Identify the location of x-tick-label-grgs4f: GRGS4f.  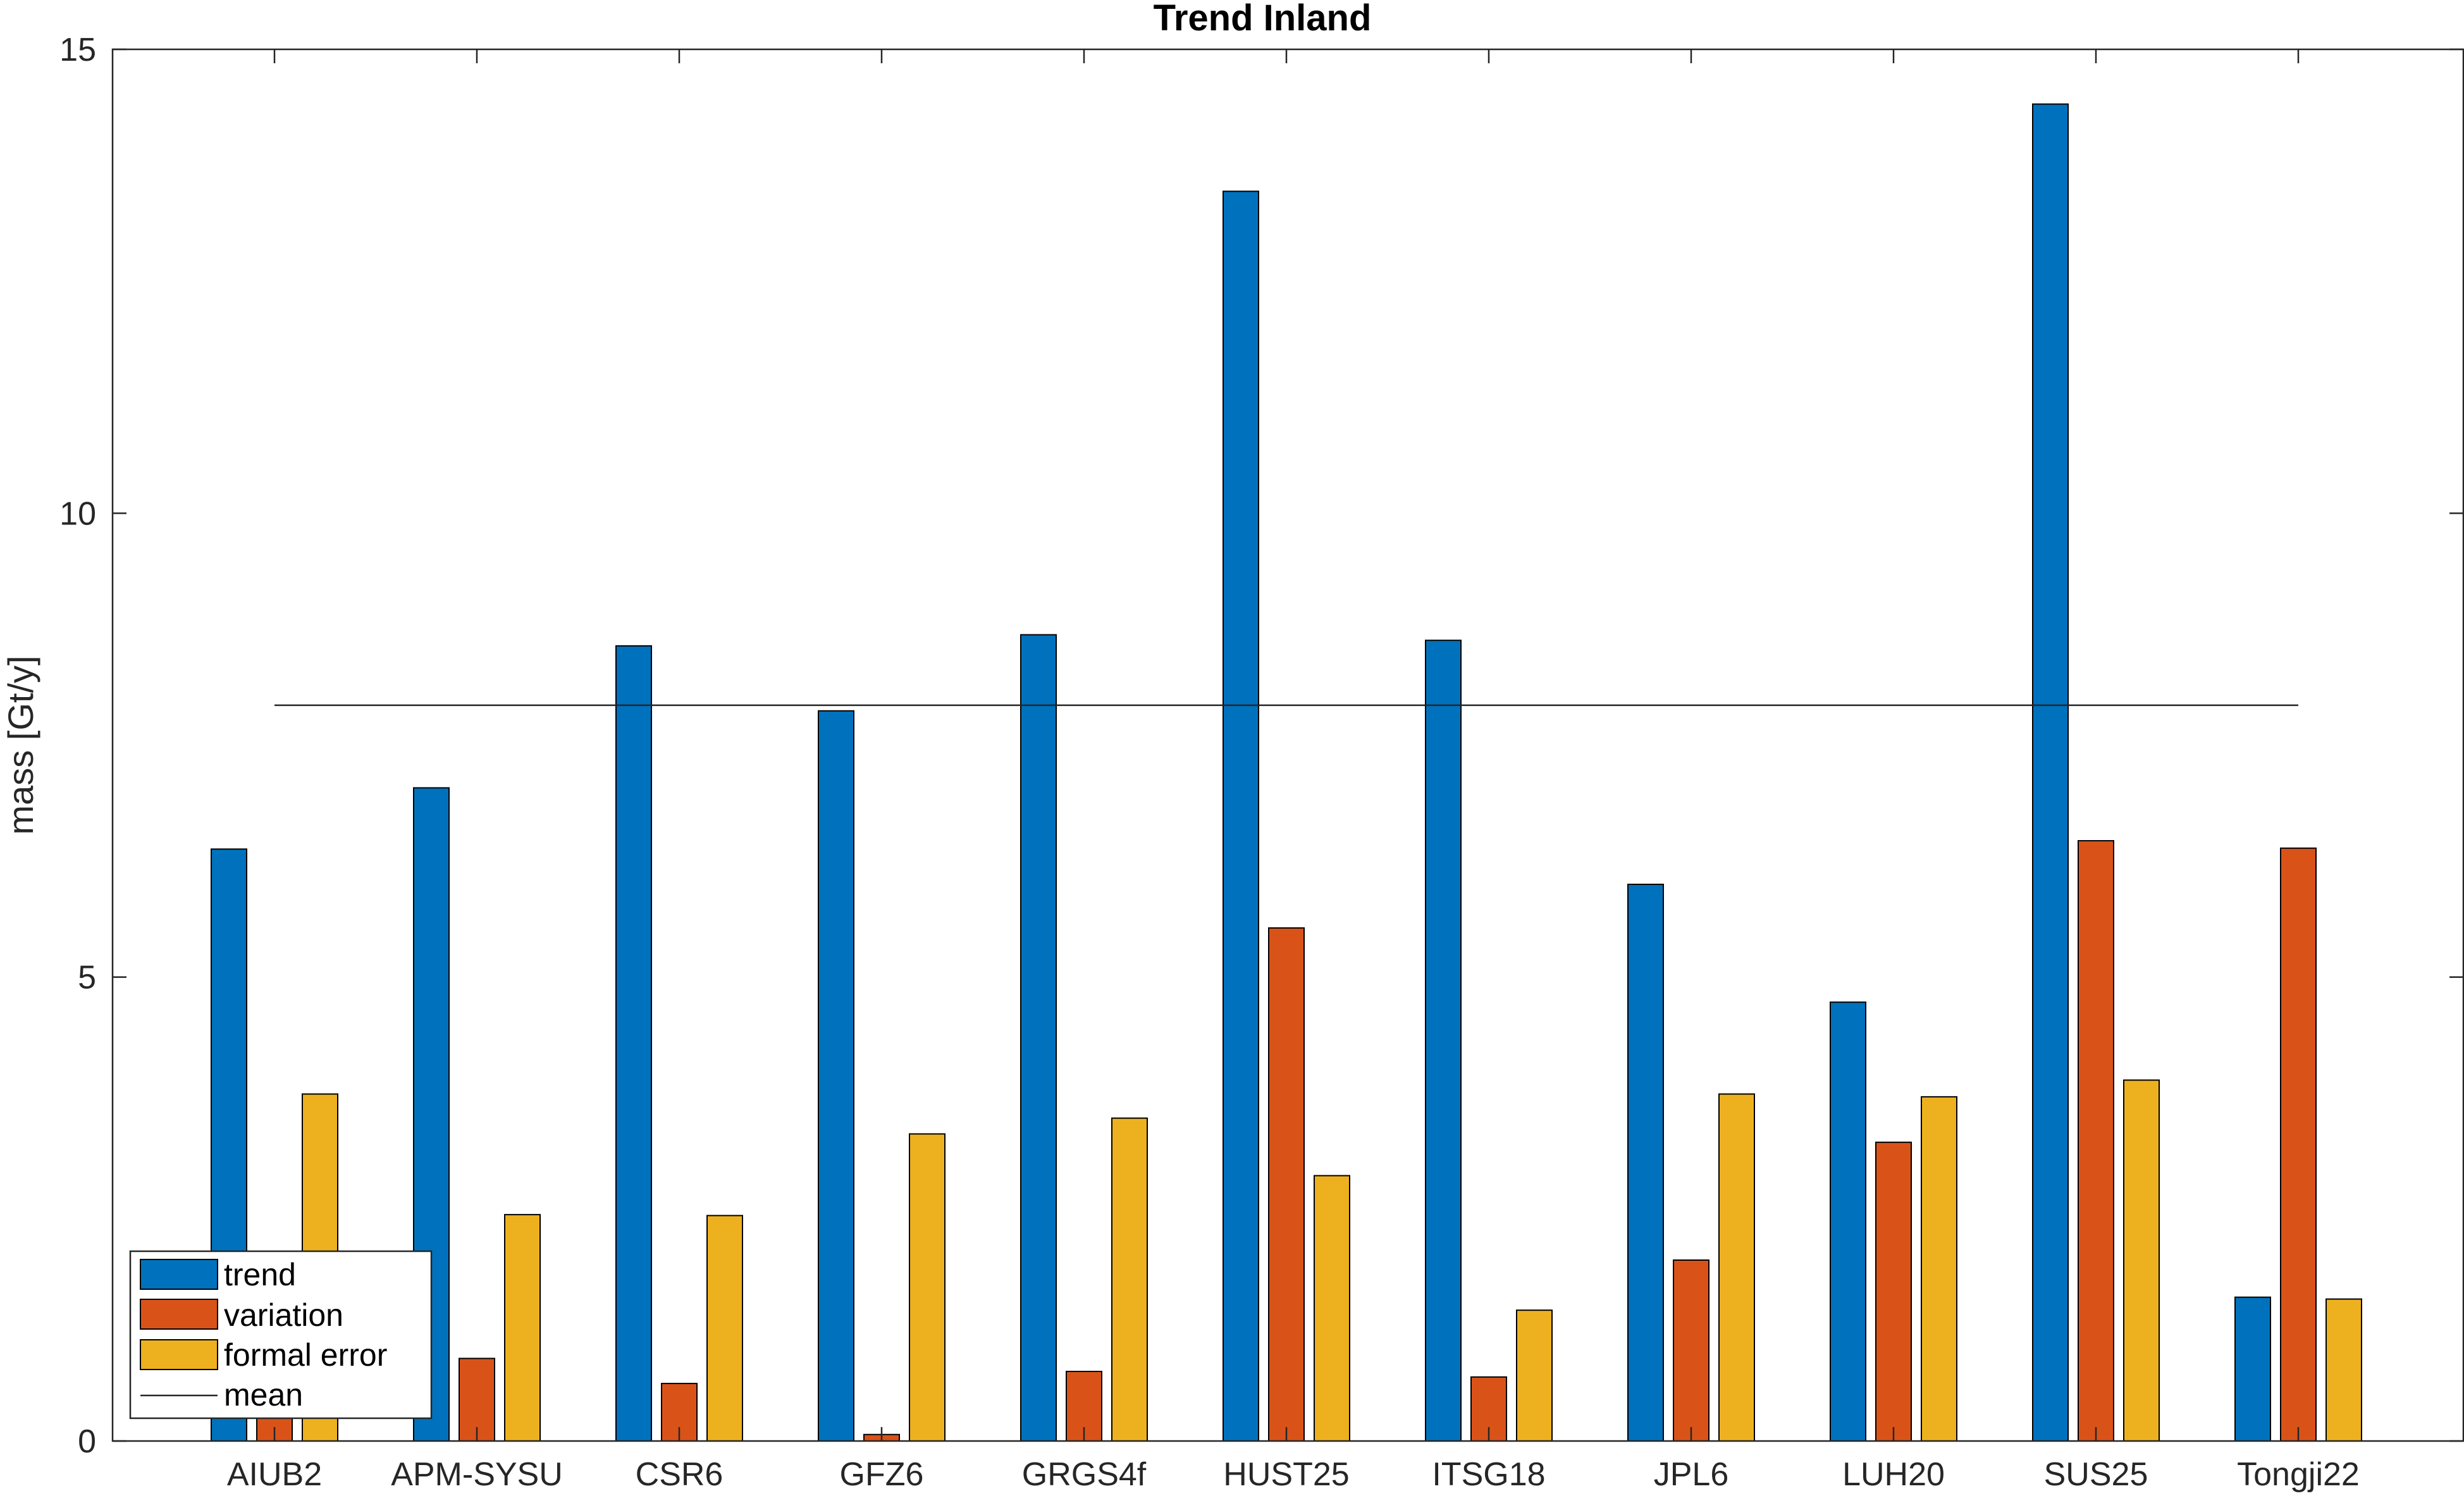
(1084, 1474).